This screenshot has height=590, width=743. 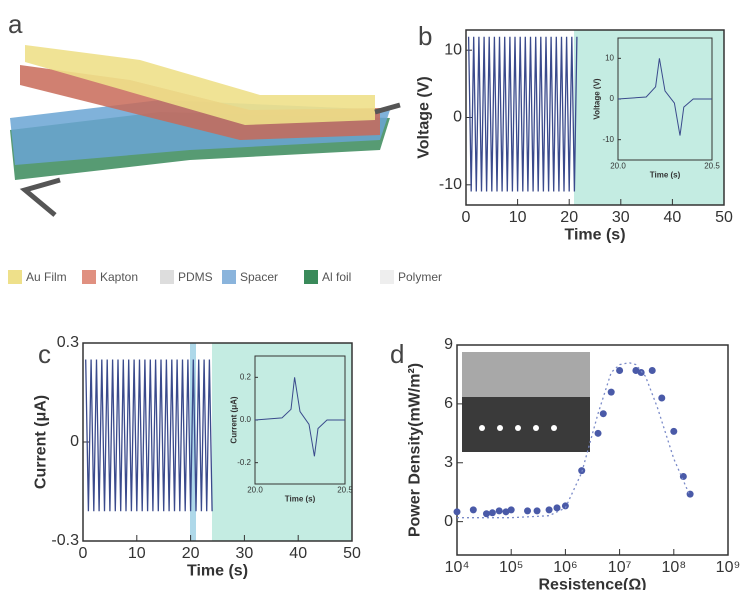 What do you see at coordinates (526, 402) in the screenshot?
I see `photo-inset` at bounding box center [526, 402].